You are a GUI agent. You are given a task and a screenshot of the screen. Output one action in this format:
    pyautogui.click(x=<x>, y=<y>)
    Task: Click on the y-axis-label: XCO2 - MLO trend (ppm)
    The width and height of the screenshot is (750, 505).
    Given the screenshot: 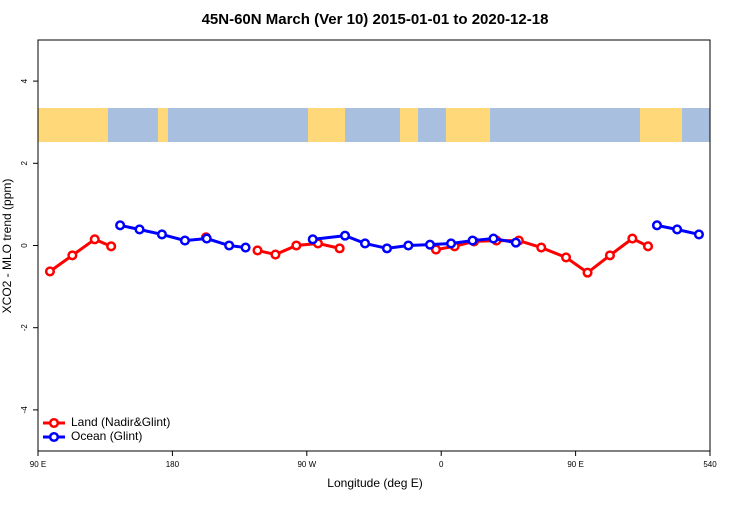 What is the action you would take?
    pyautogui.click(x=7, y=246)
    